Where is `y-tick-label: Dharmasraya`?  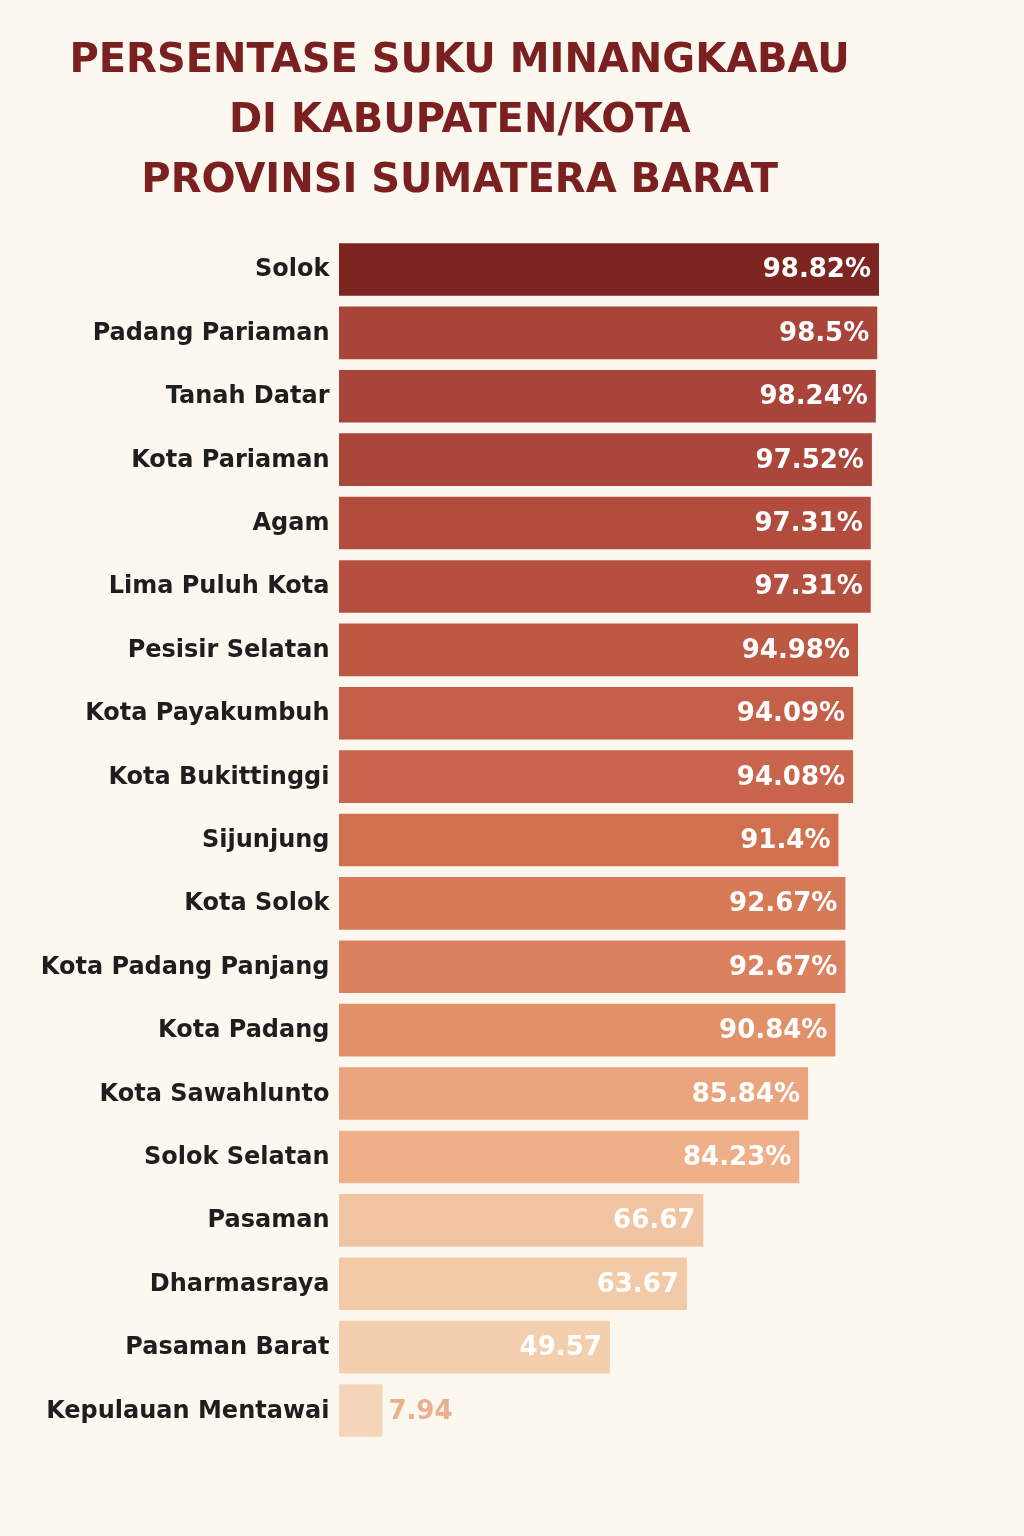
y-tick-label: Dharmasraya is located at coordinates (239, 1282).